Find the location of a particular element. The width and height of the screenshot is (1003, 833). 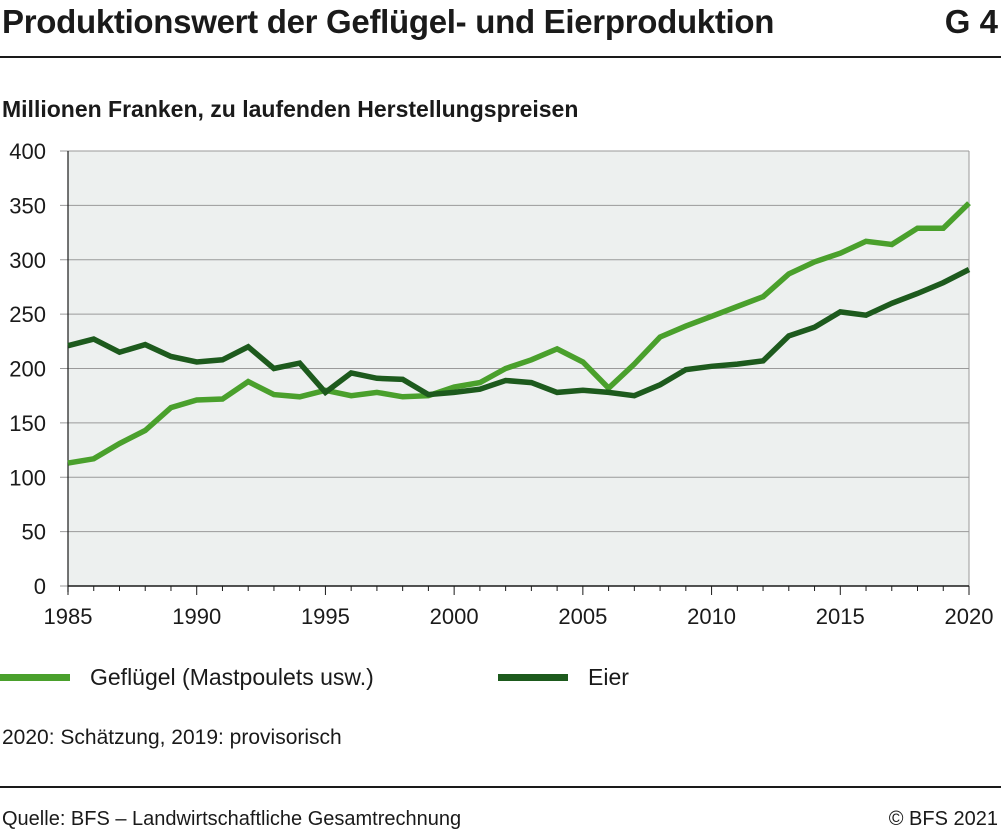

legend-label-gefluegel: Geflügel (Mastpoulets usw.) is located at coordinates (232, 676).